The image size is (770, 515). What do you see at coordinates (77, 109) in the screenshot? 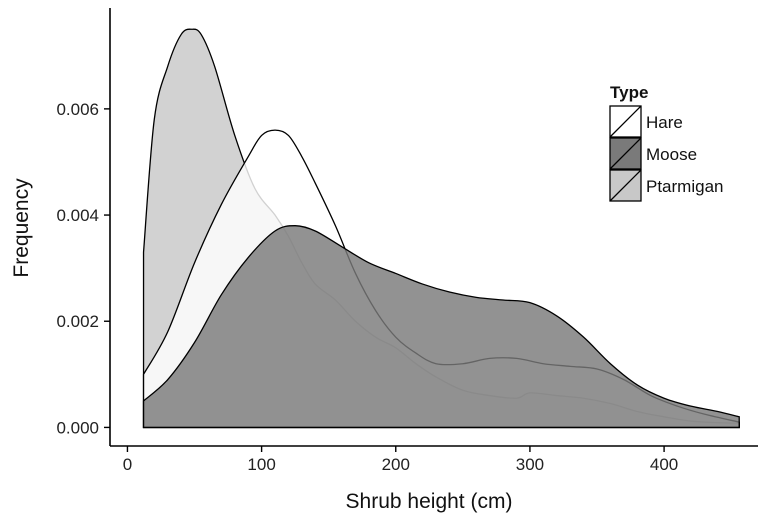
I see `y-tick-label: 0.006` at bounding box center [77, 109].